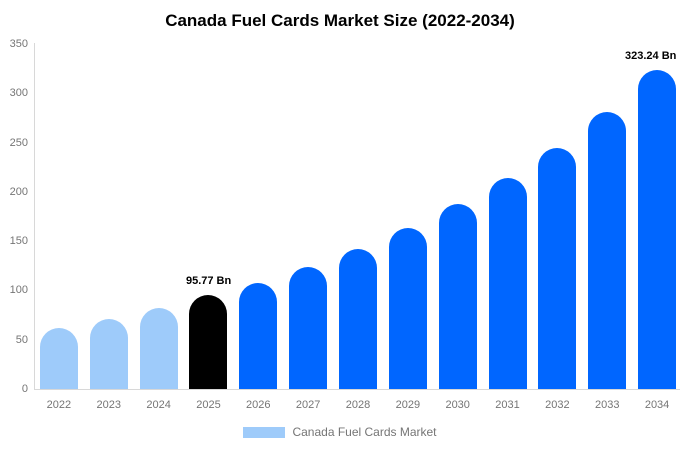 This screenshot has width=680, height=450. Describe the element at coordinates (507, 405) in the screenshot. I see `x-tick-label-2031: 2031` at that location.